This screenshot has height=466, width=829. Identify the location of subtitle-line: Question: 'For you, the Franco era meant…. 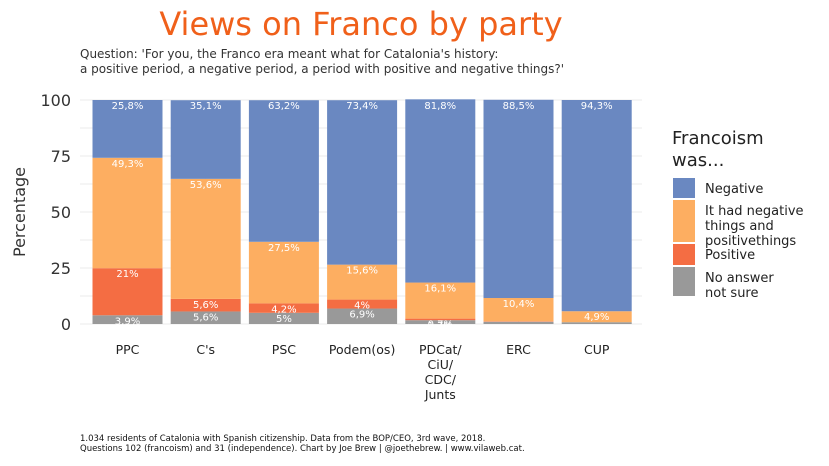
(289, 54).